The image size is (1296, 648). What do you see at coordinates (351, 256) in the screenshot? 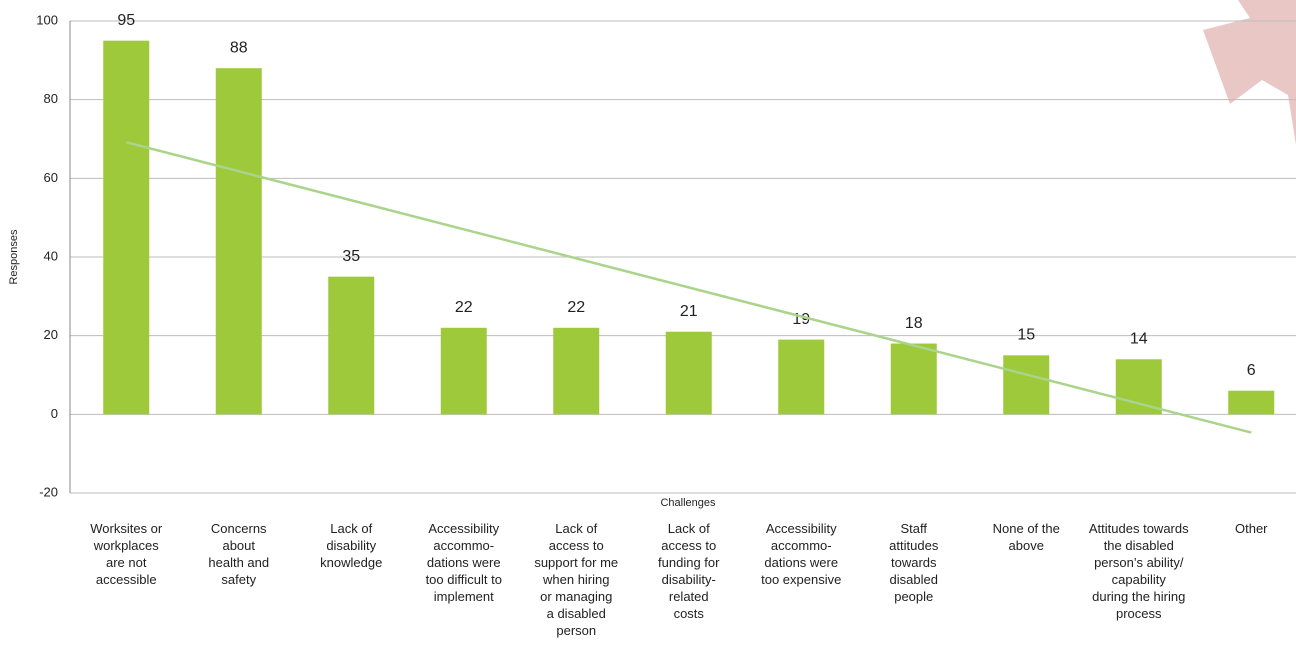
I see `value-label: 35` at bounding box center [351, 256].